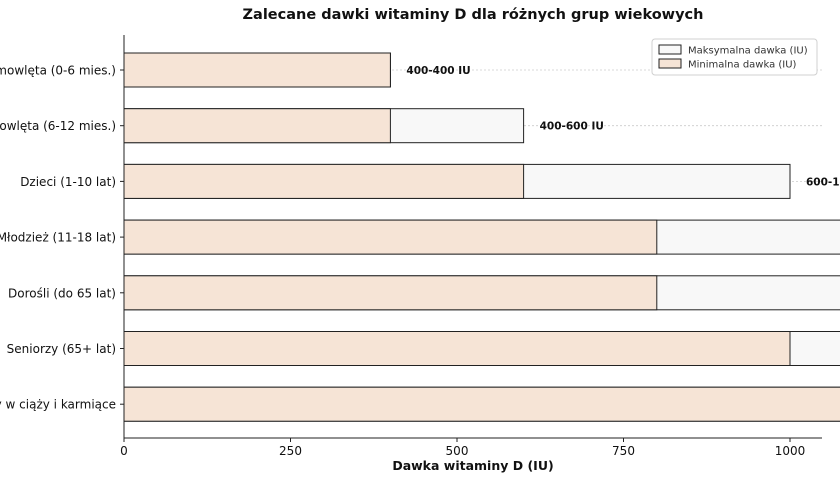 The width and height of the screenshot is (840, 484). I want to click on y-tick-label: Młodzież (11-18 lat), so click(58, 238).